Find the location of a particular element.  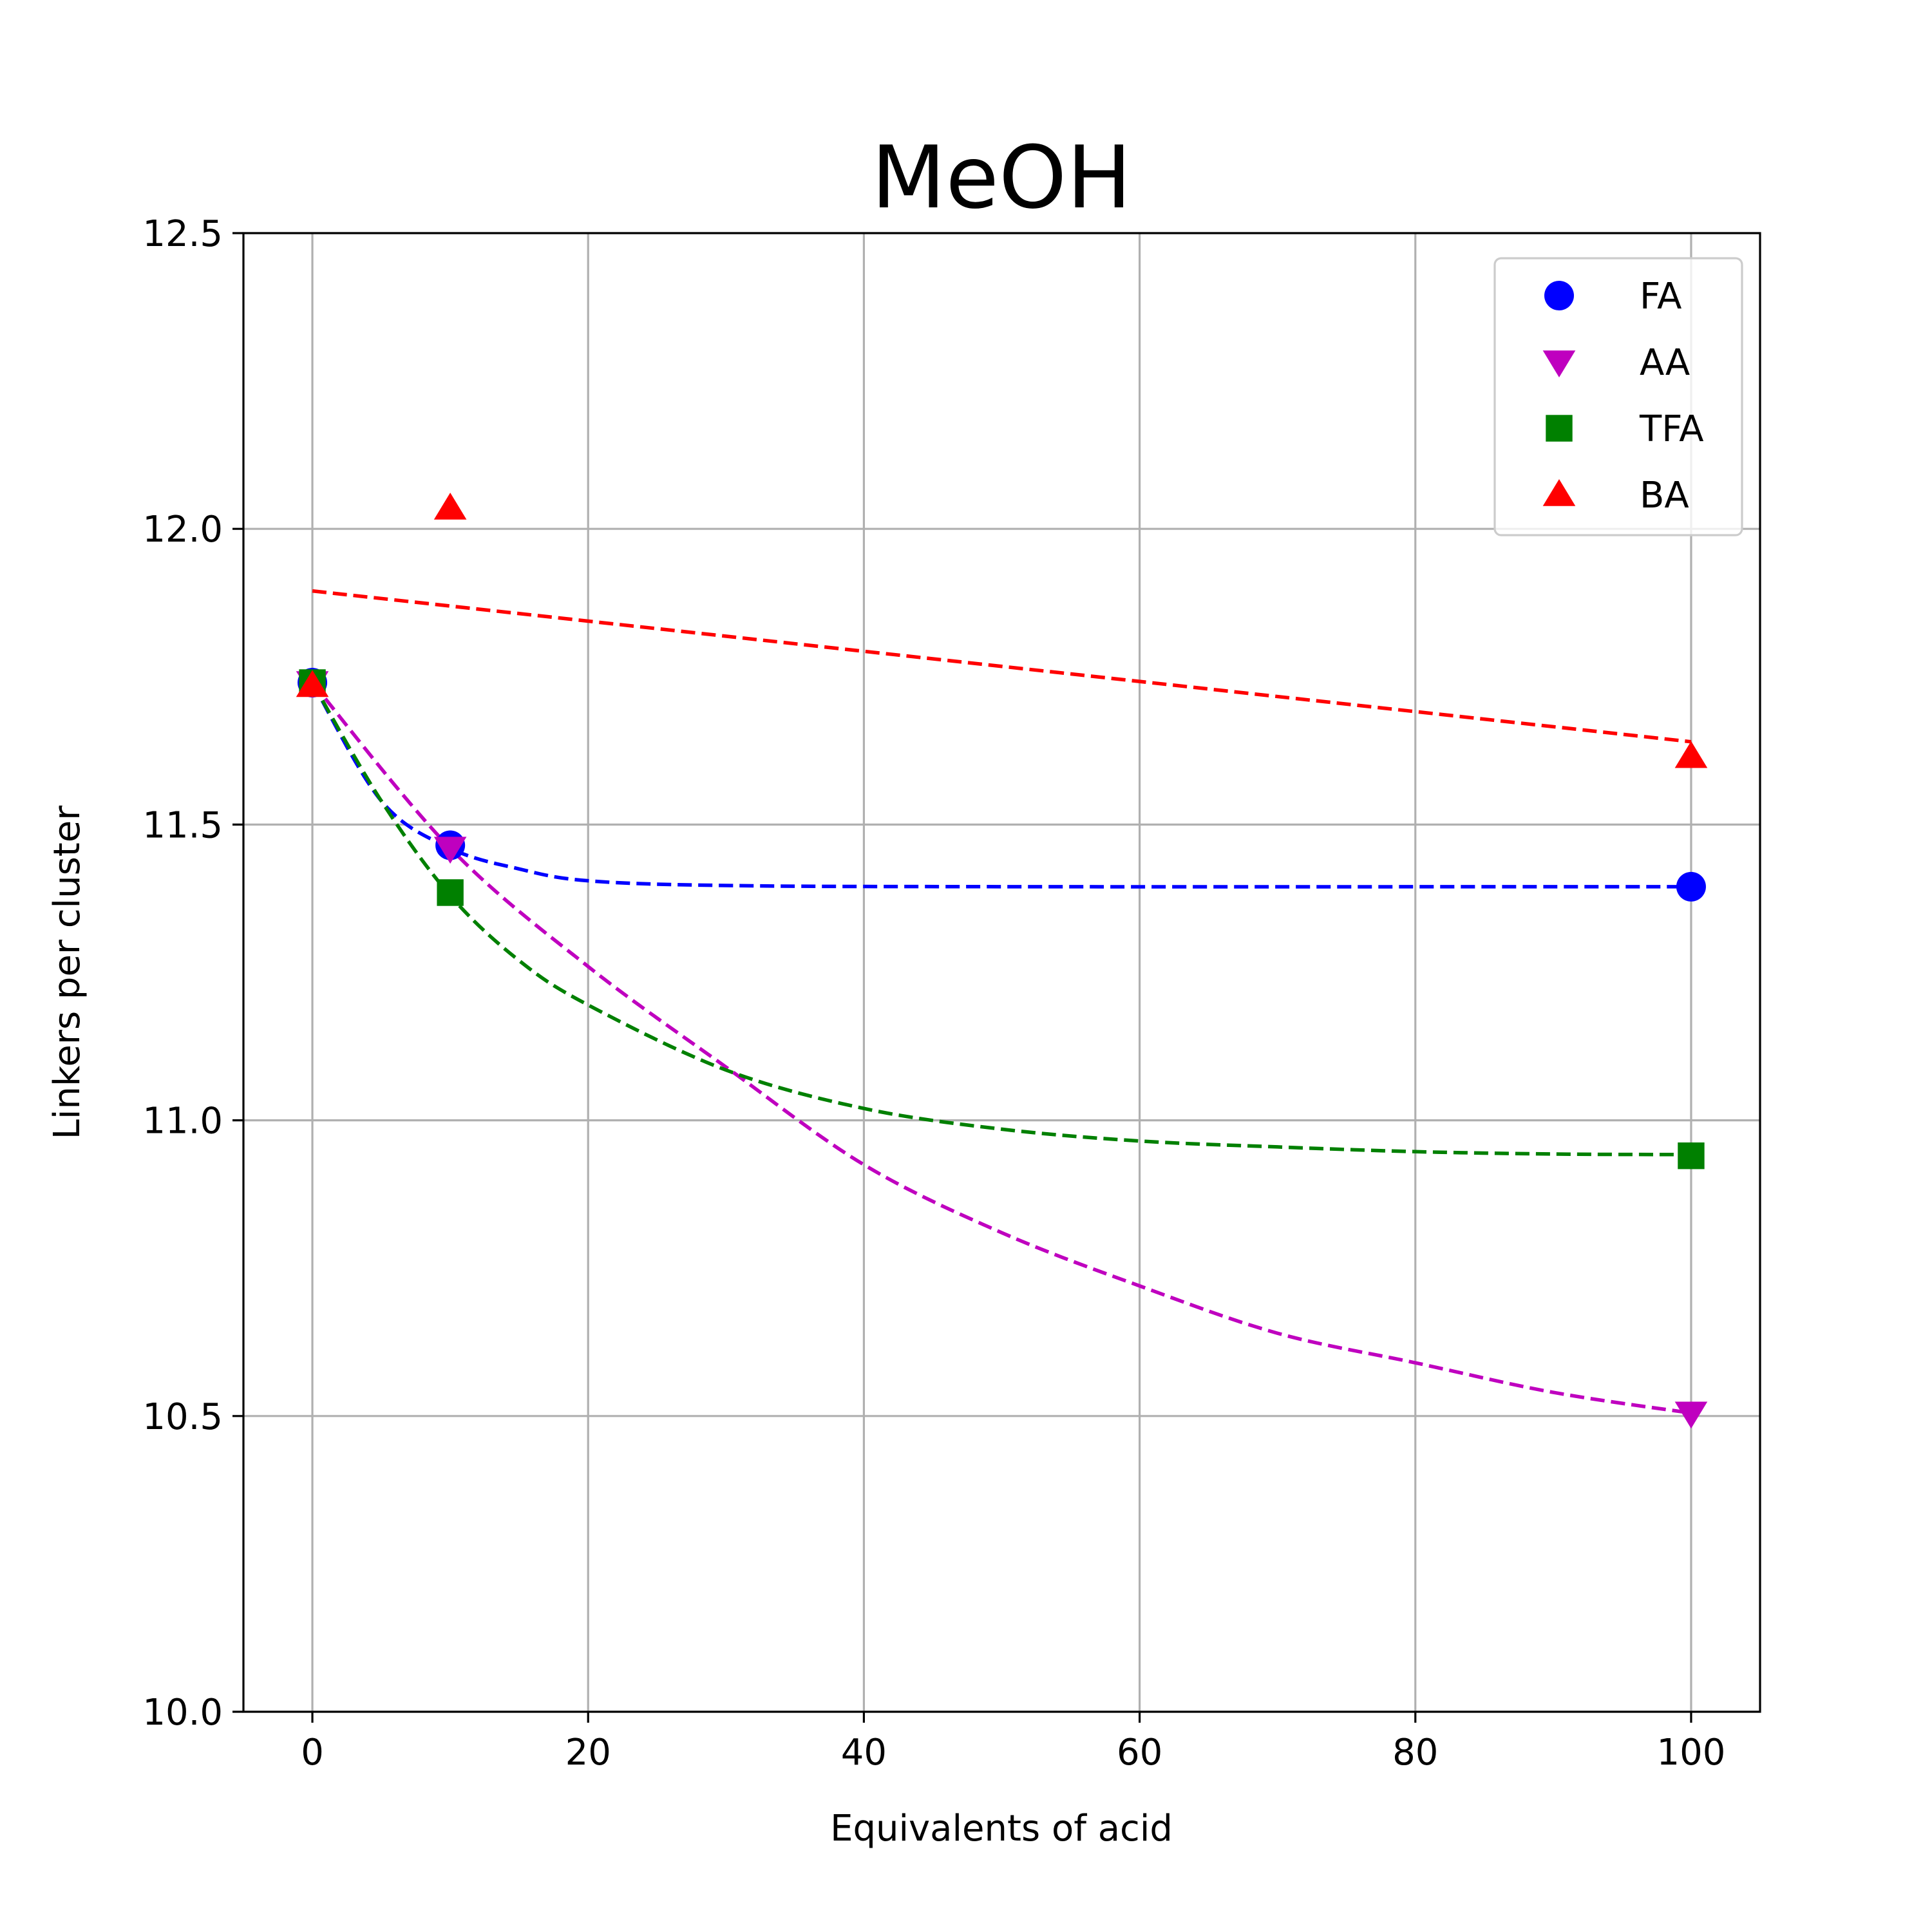

chart-title: MeOH is located at coordinates (1002, 178).